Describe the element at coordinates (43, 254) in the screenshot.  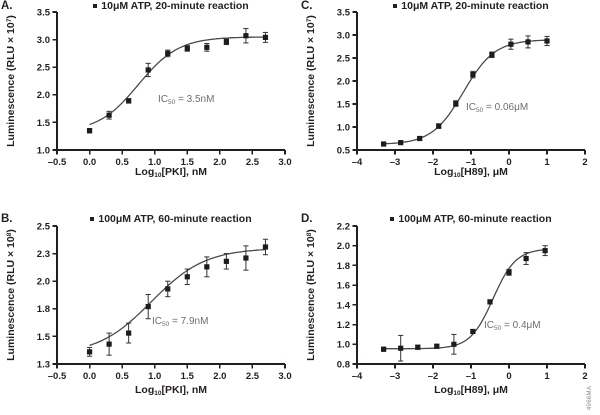
I see `y-tick-label: 2.3` at that location.